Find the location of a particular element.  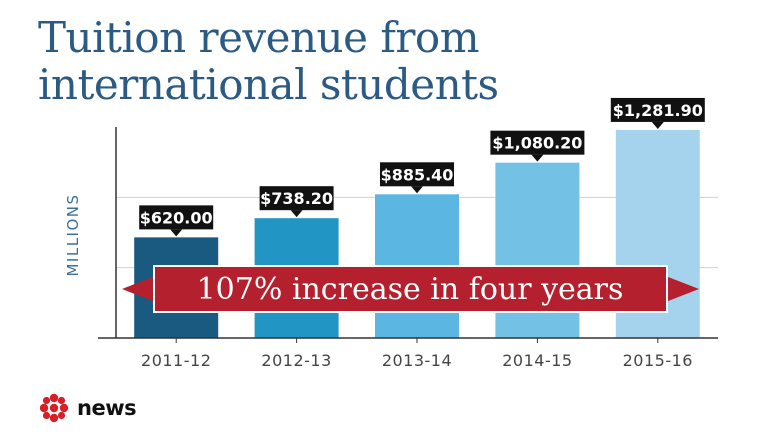

data-label: $738.20 is located at coordinates (296, 198).